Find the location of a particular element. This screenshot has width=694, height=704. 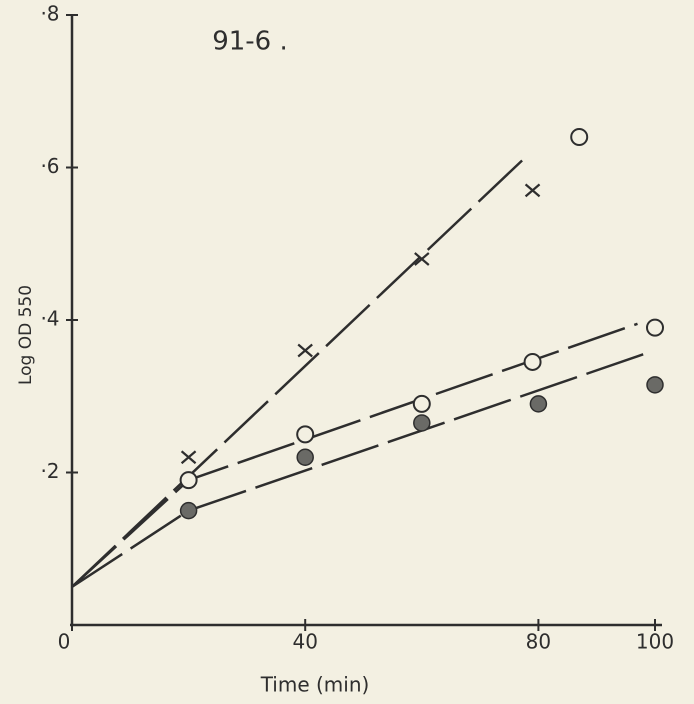

y-tick-label: ·8 is located at coordinates (49, 14).